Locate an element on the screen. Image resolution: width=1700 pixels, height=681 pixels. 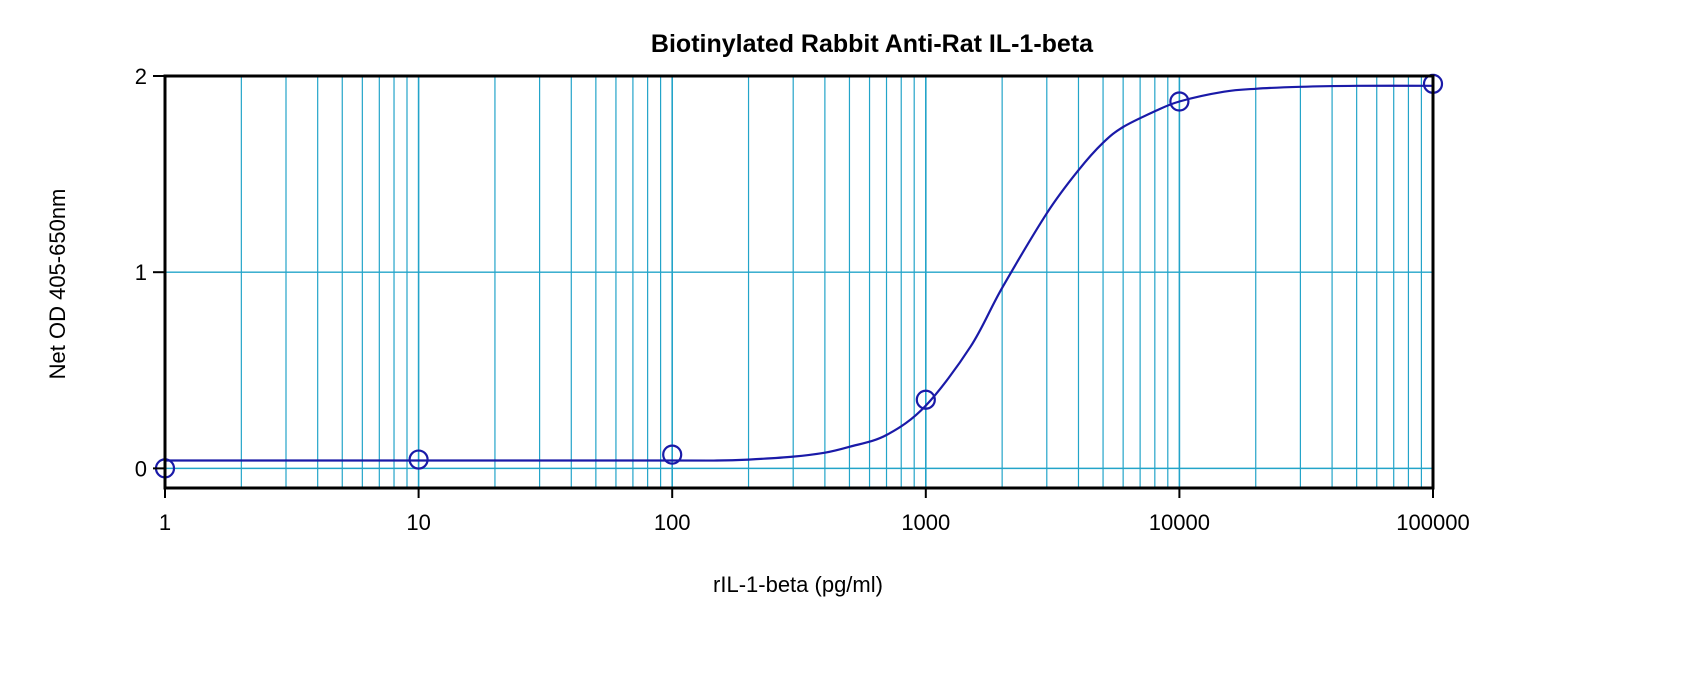
y-tick-label: 2 is located at coordinates (141, 76).